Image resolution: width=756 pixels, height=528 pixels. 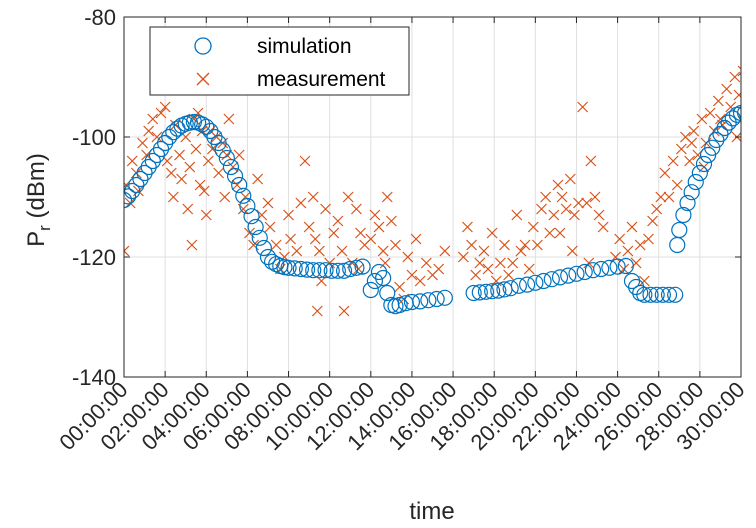 I want to click on y-axis-label: Pr (dBm), so click(x=38, y=200).